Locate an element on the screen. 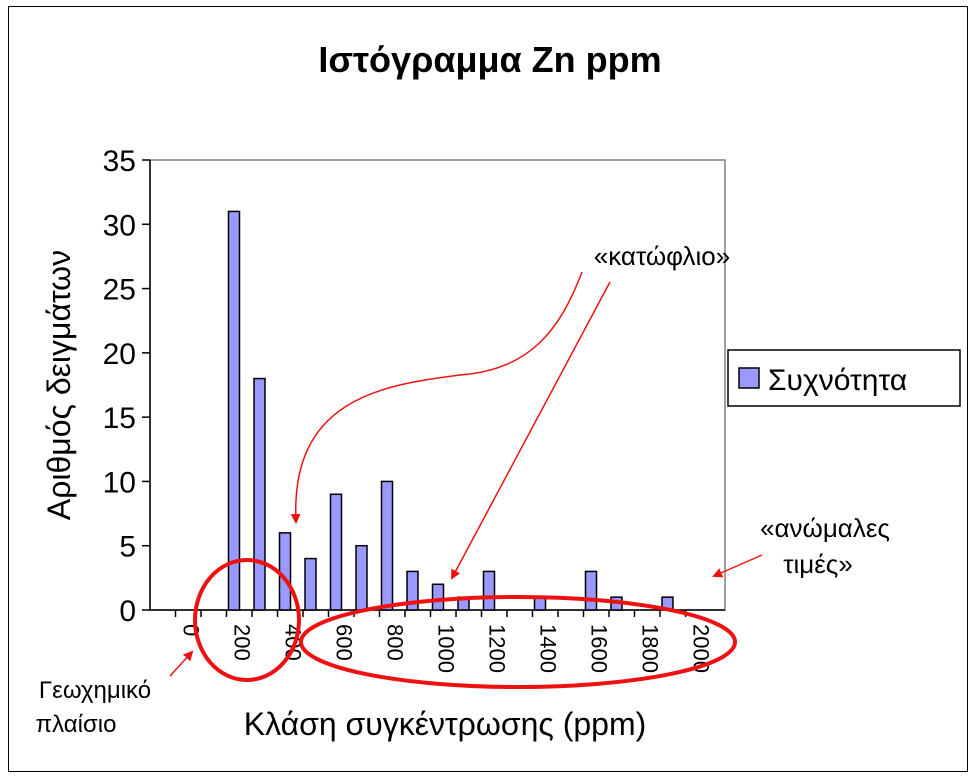 The width and height of the screenshot is (980, 784). y-tick-label: 35 is located at coordinates (119, 161).